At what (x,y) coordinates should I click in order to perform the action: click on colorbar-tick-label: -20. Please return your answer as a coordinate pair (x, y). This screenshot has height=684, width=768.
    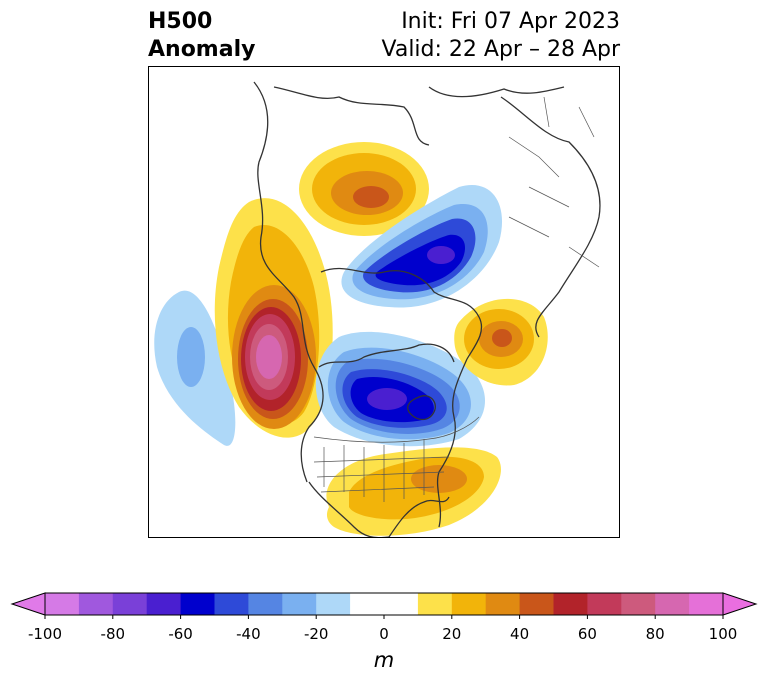
    Looking at the image, I should click on (316, 634).